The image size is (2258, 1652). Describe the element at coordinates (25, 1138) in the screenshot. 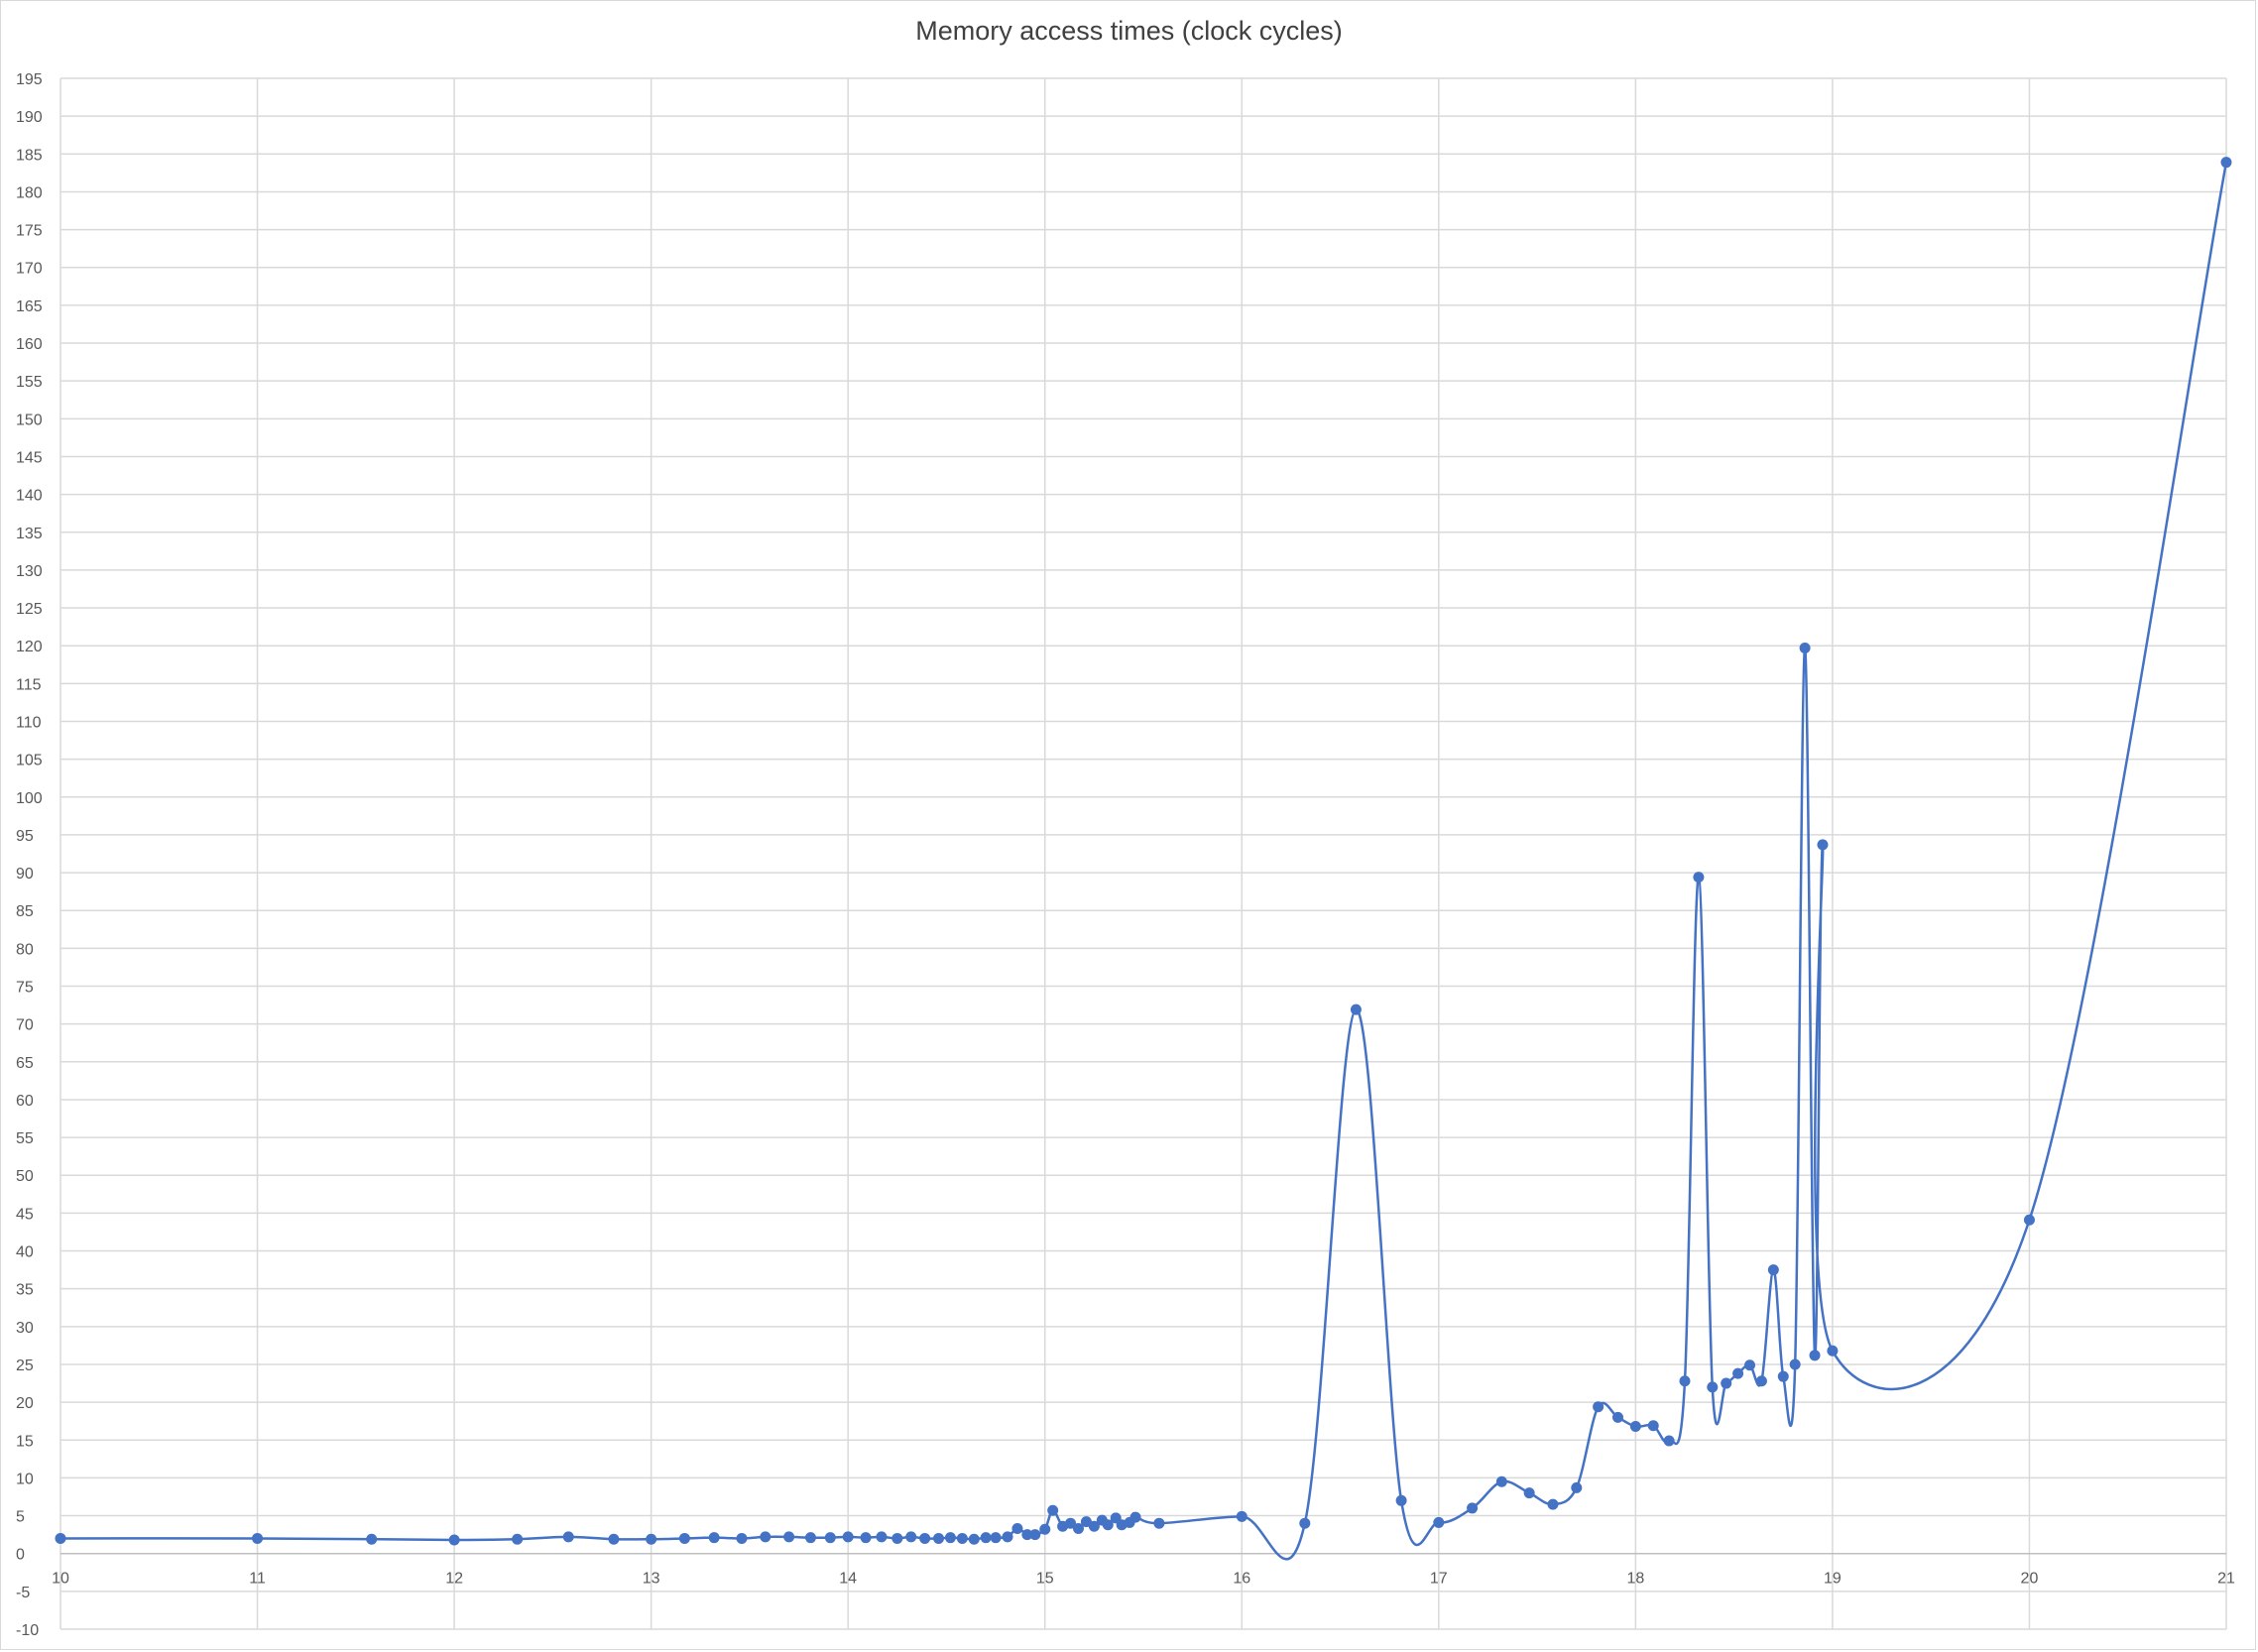

I see `y-tick-label: 55` at that location.